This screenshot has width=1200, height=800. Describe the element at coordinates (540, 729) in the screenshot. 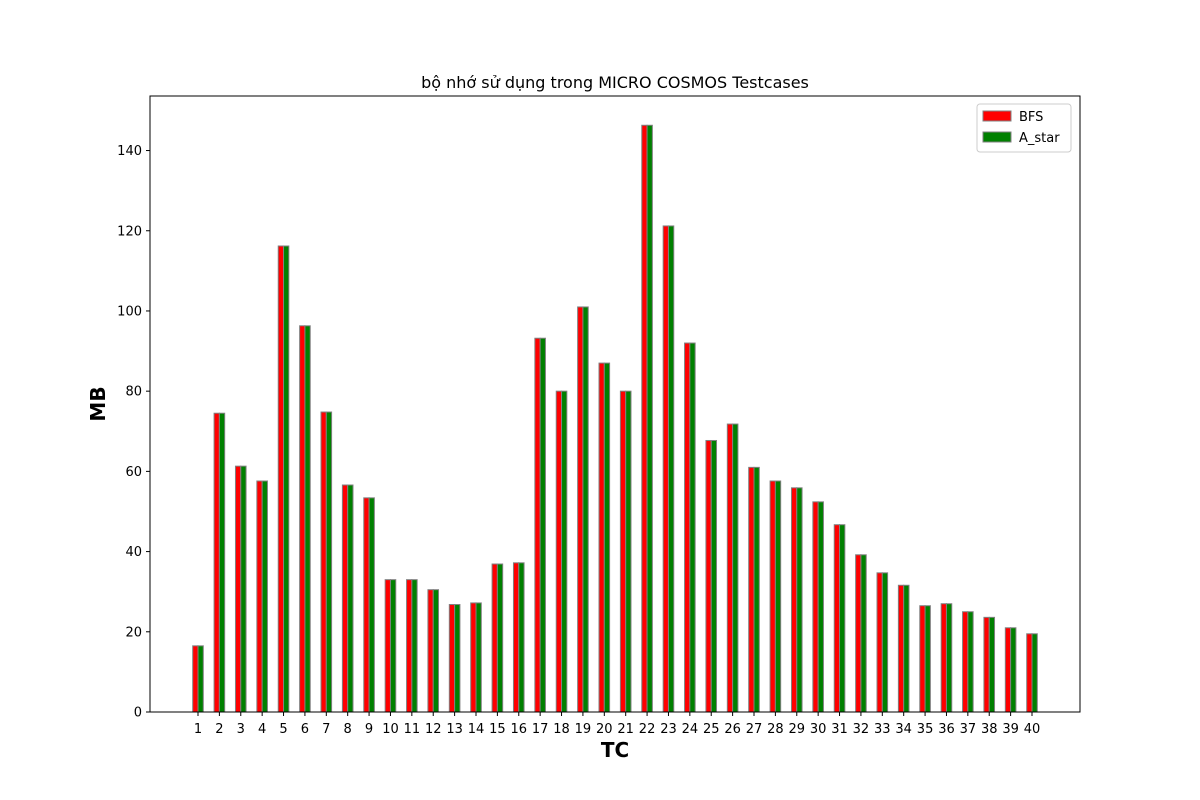

I see `x-tick-label: 17` at that location.